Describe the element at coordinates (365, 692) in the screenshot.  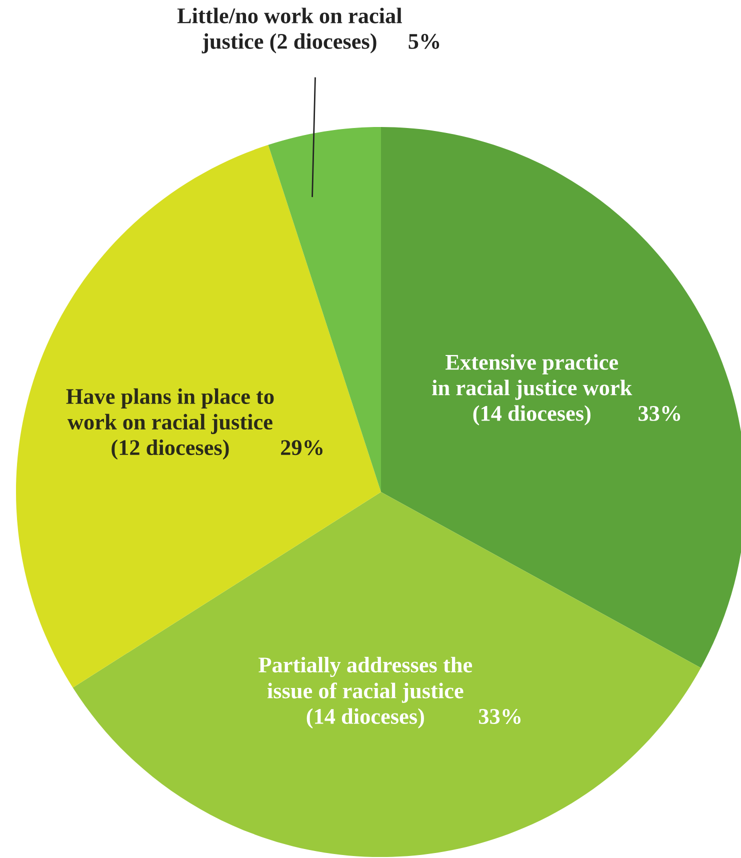
I see `slice-label: Partially addresses the issue of racial justice (14 dioceses)` at that location.